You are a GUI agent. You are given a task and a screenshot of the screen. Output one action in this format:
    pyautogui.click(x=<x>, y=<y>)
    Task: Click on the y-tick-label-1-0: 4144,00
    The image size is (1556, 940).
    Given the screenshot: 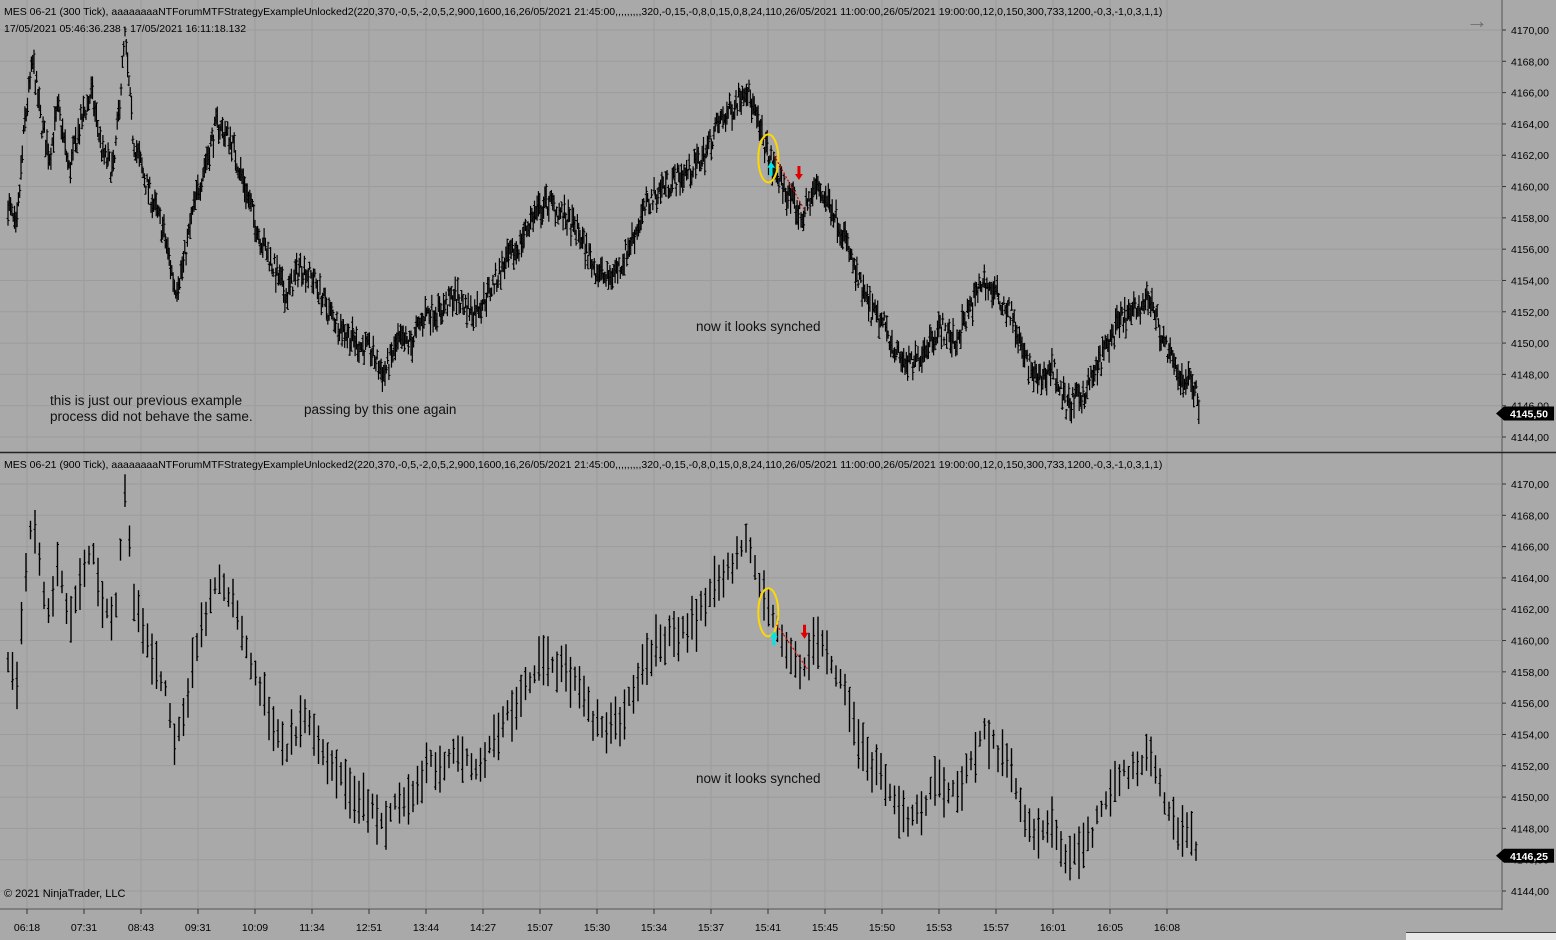 What is the action you would take?
    pyautogui.click(x=1530, y=892)
    